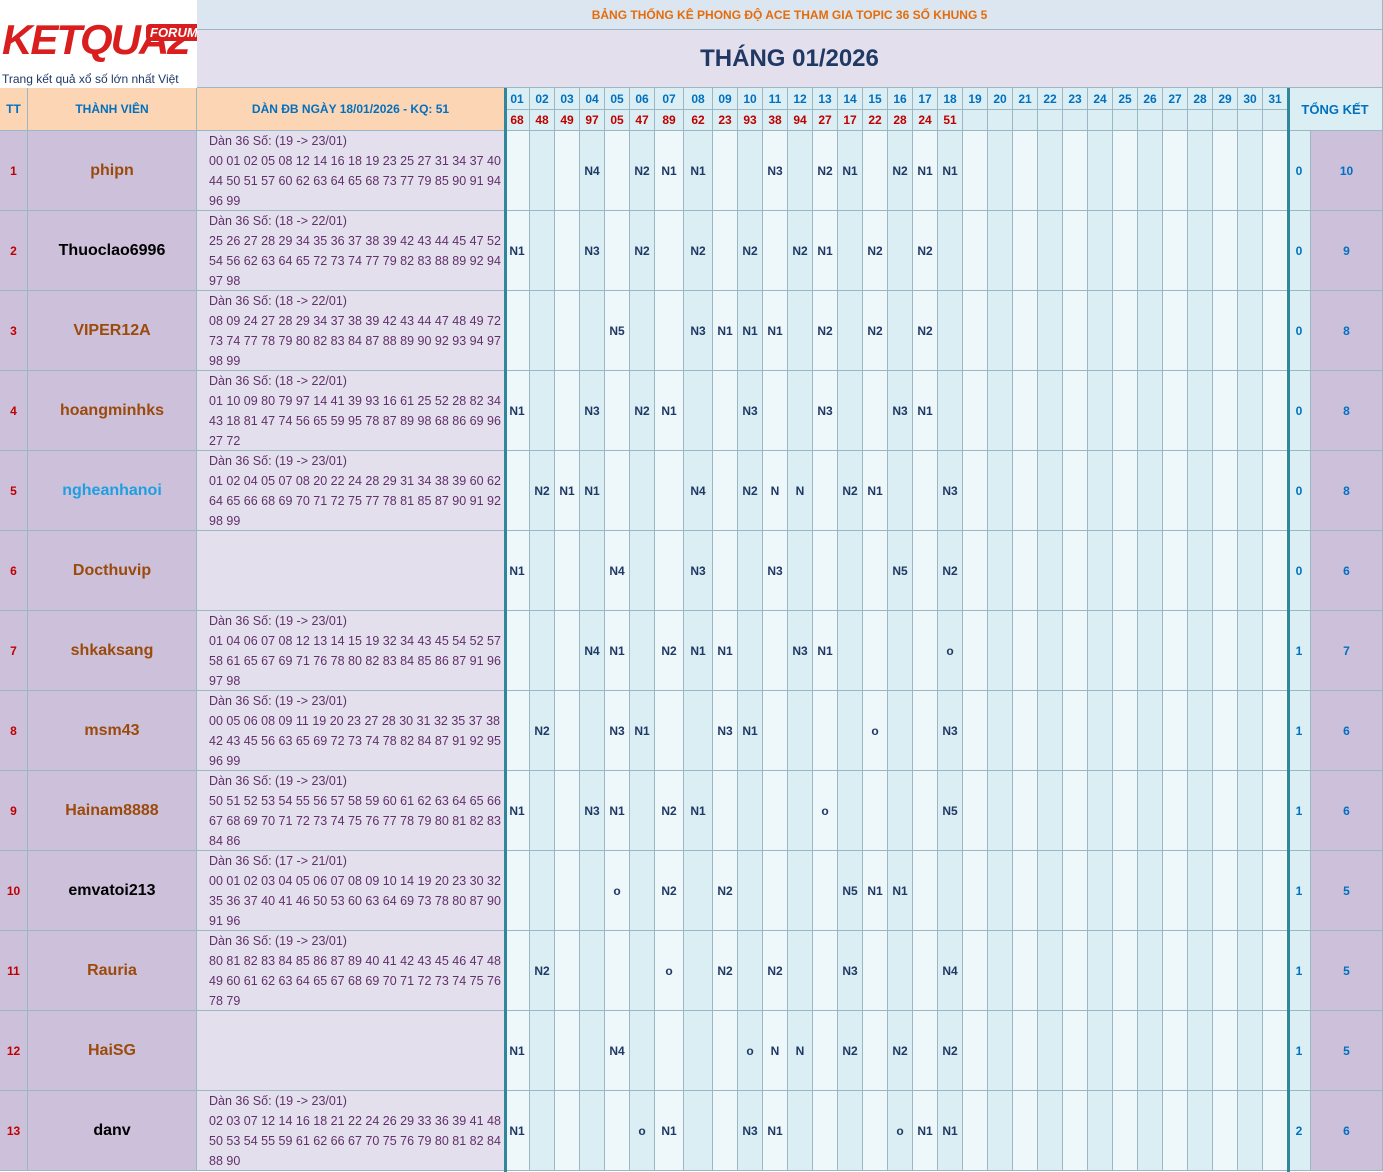 The image size is (1383, 1172). Describe the element at coordinates (775, 120) in the screenshot. I see `result: 38` at that location.